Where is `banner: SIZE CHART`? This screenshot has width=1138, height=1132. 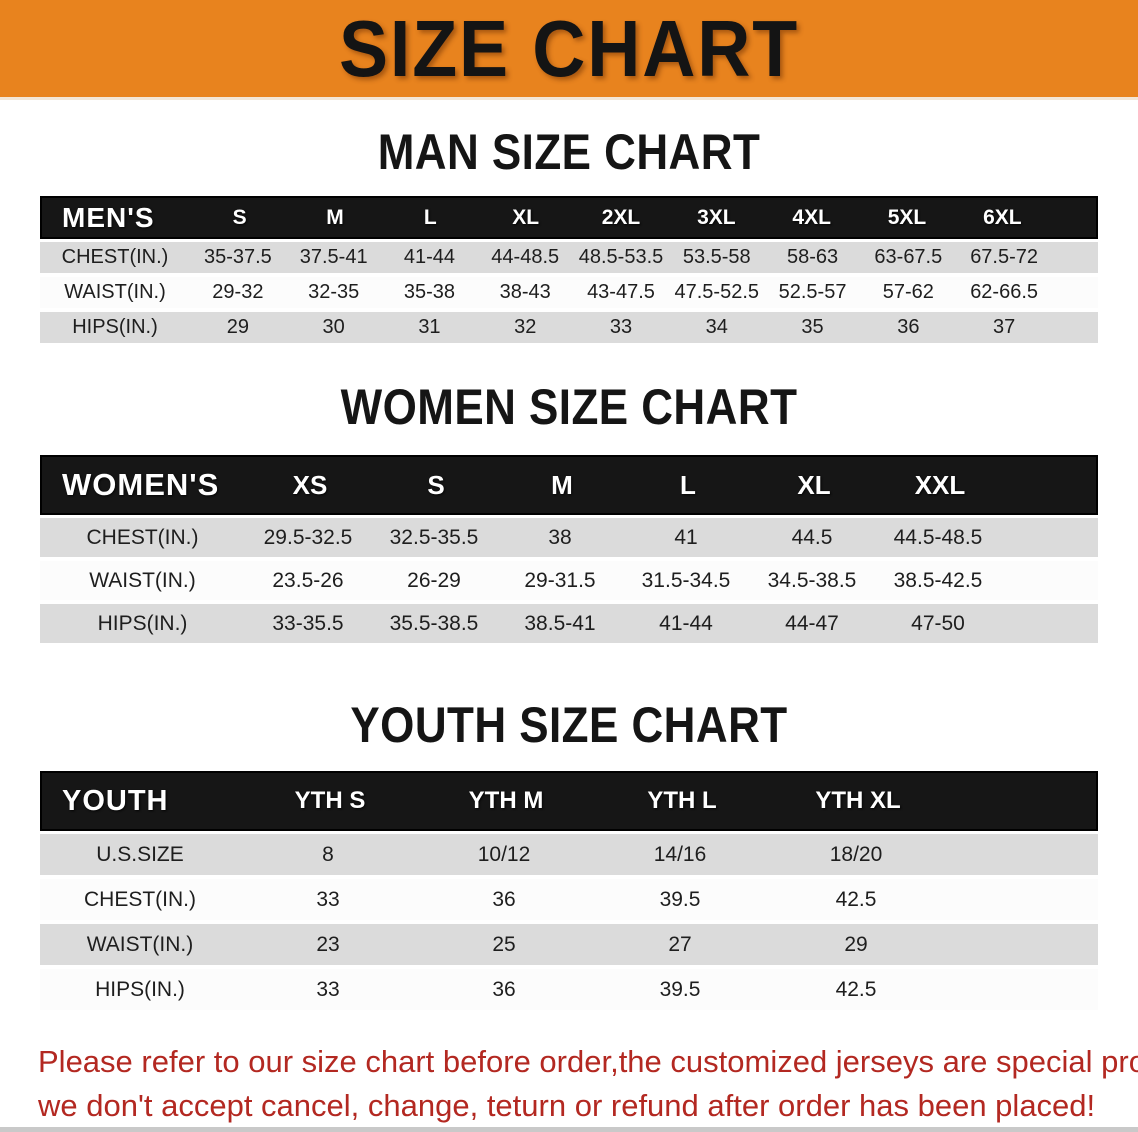
banner: SIZE CHART is located at coordinates (569, 50).